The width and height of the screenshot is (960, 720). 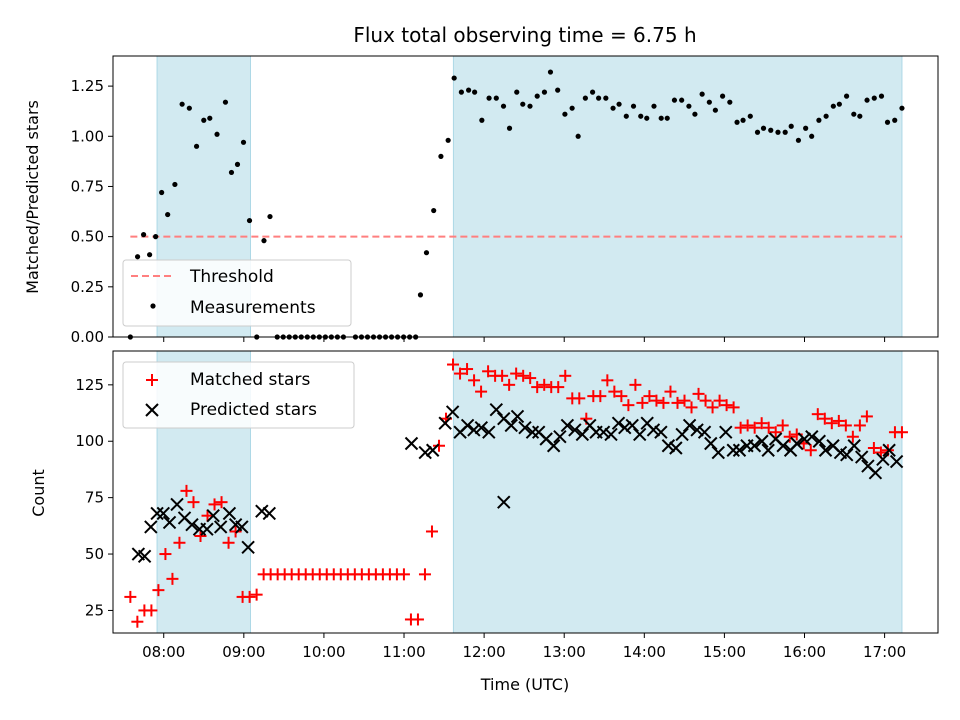 I want to click on x-tick-label: 10:00, so click(x=323, y=652).